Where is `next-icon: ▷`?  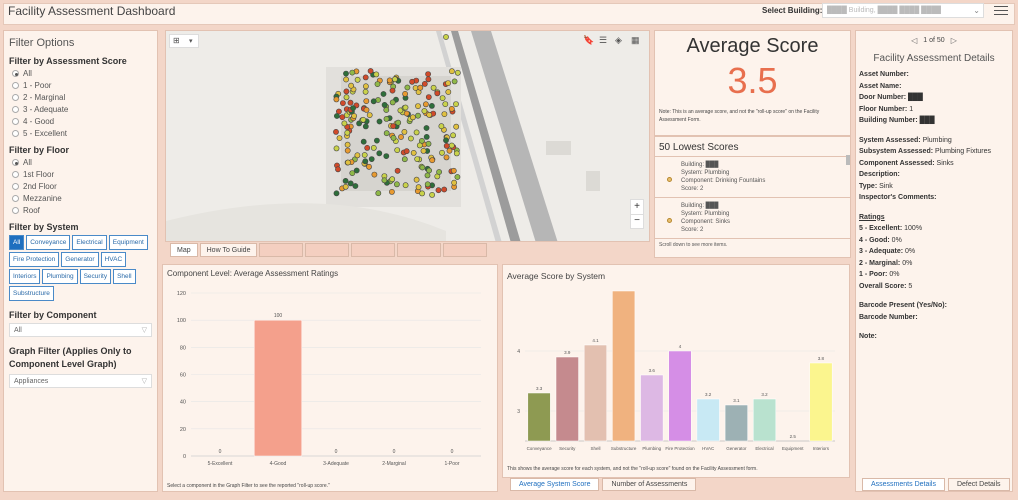
next-icon: ▷ is located at coordinates (953, 40).